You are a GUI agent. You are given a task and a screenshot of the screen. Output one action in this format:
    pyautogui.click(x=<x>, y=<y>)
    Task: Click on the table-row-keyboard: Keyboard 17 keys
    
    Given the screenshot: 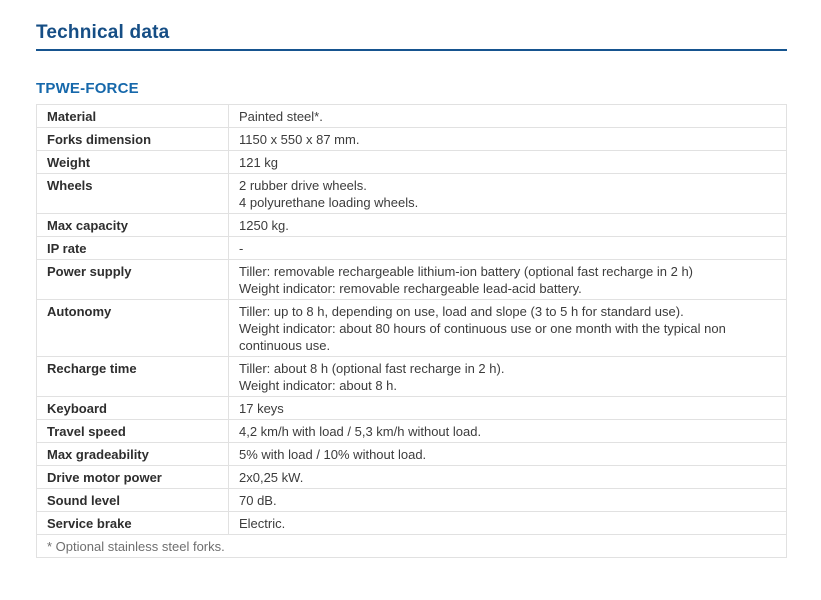 What is the action you would take?
    pyautogui.click(x=411, y=408)
    